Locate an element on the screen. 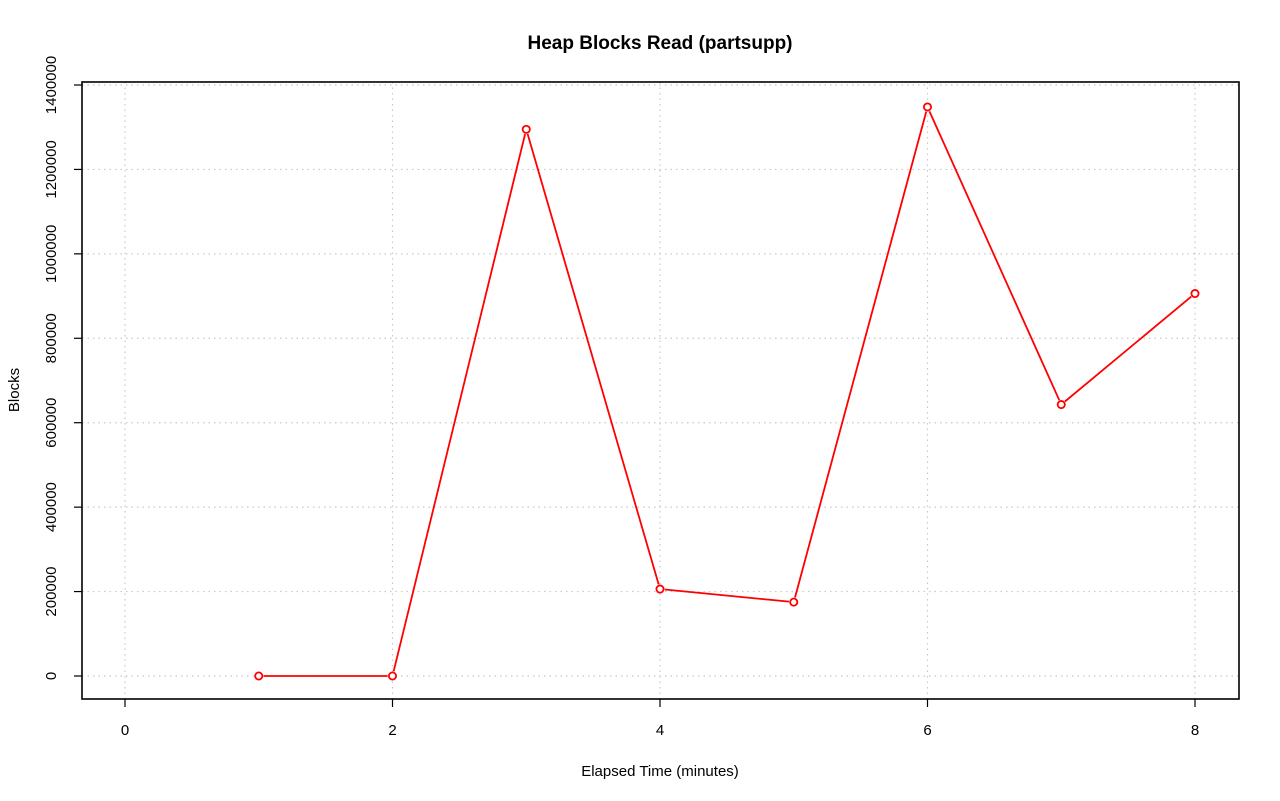 This screenshot has height=801, width=1280. x-axis-label: Elapsed Time (minutes) is located at coordinates (660, 771).